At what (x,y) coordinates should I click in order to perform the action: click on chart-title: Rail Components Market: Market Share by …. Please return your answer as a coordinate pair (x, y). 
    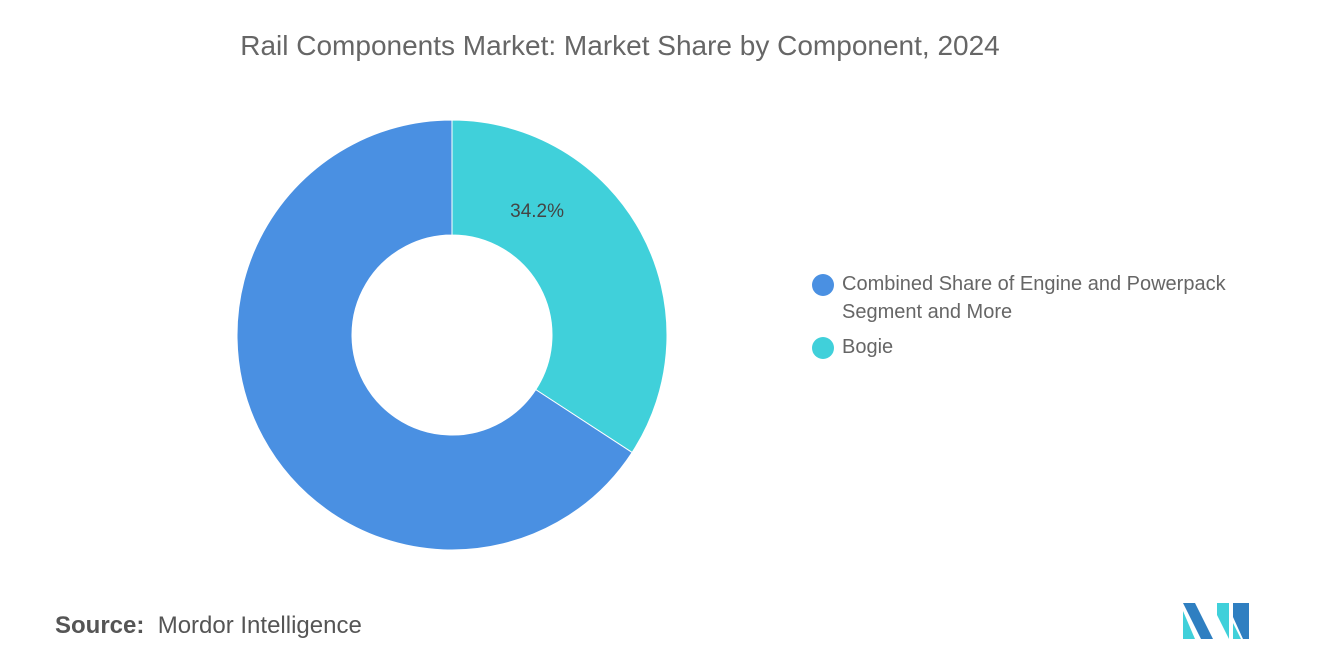
    Looking at the image, I should click on (620, 45).